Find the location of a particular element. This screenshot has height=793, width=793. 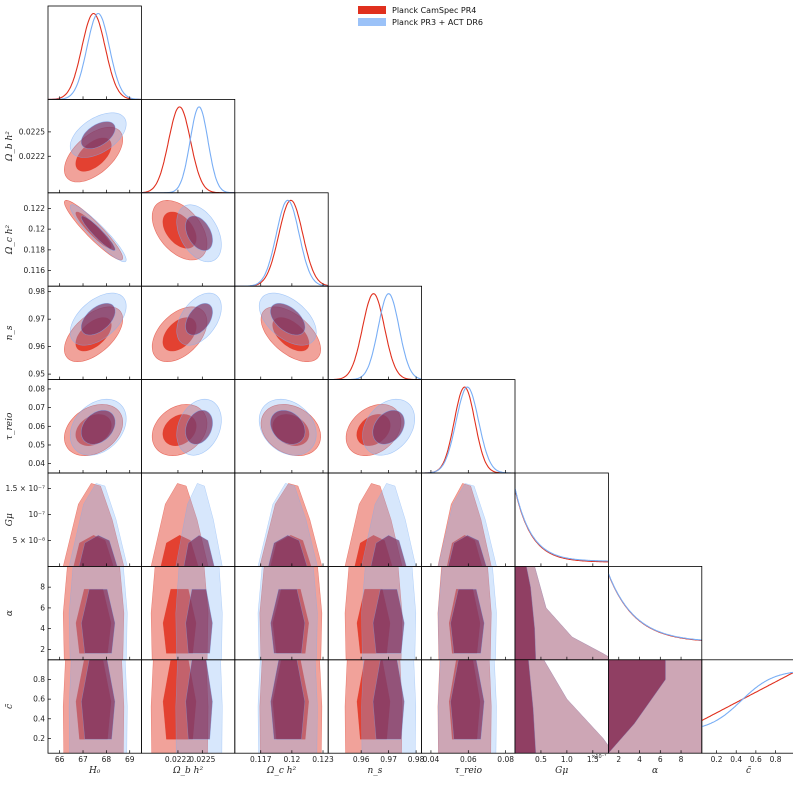

x-tick-label: 0.96 is located at coordinates (361, 759).